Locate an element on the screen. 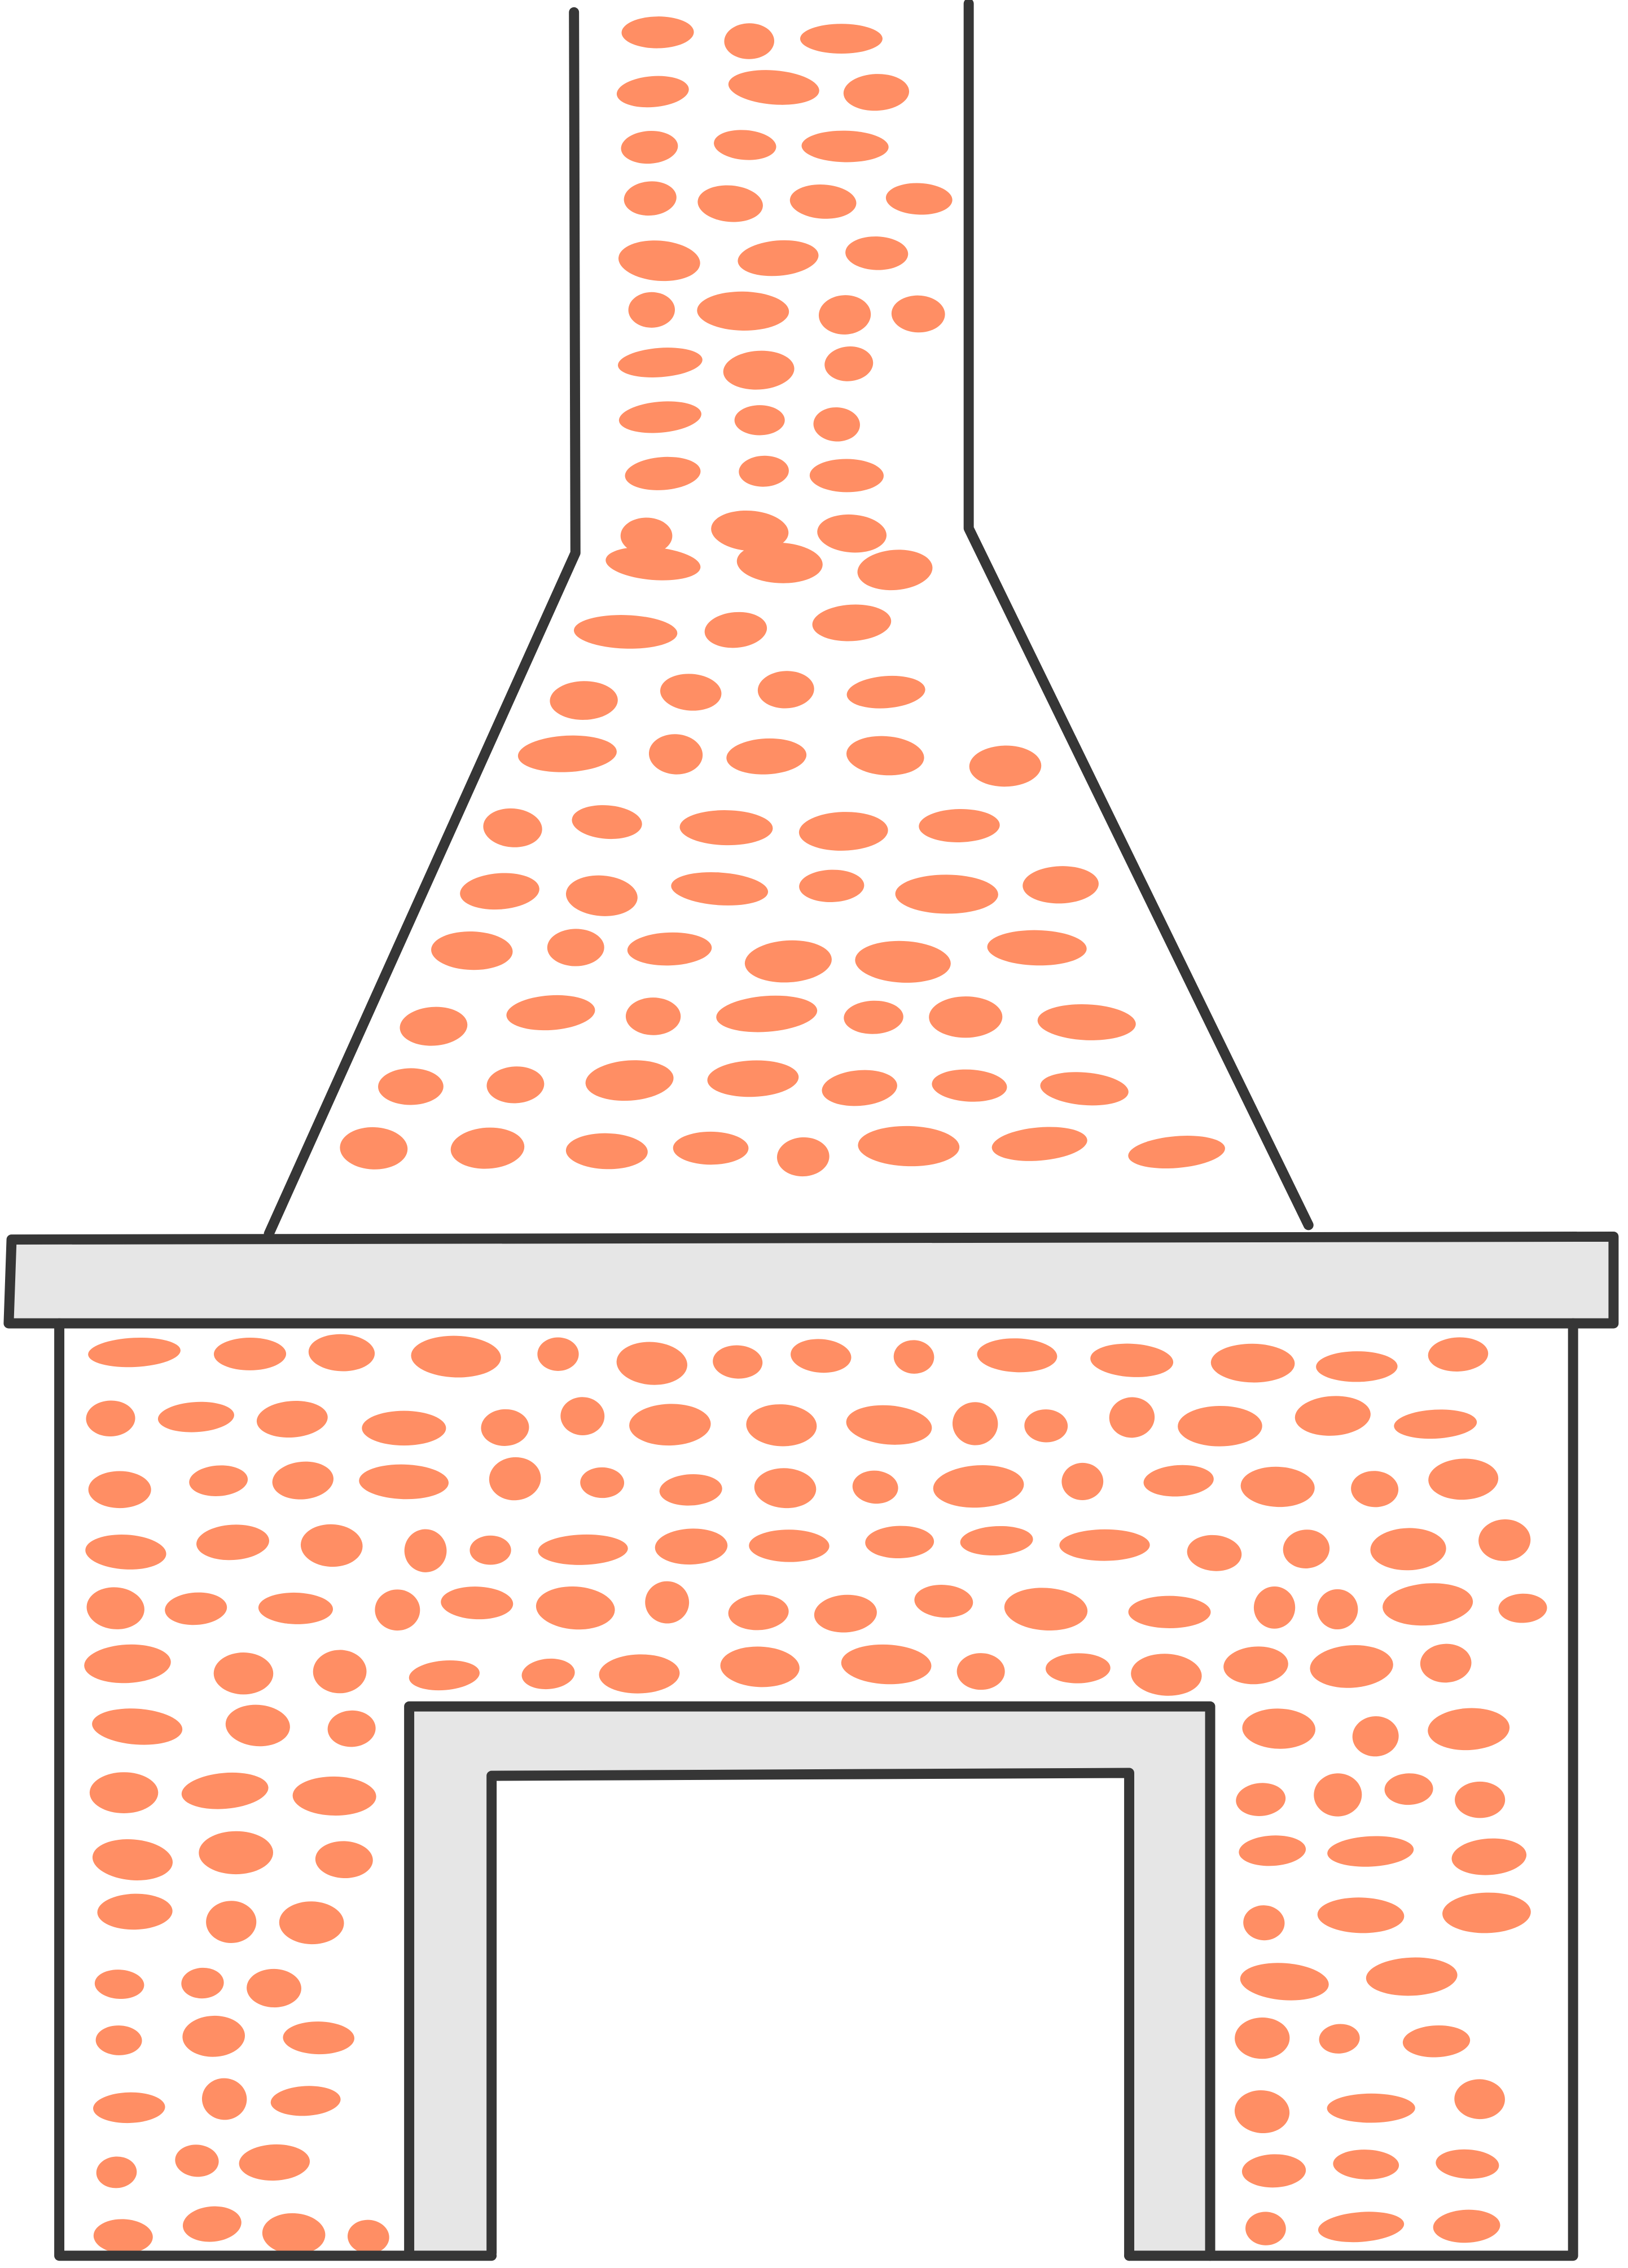 This screenshot has width=1628, height=2268. surround-outer is located at coordinates (809, 1981).